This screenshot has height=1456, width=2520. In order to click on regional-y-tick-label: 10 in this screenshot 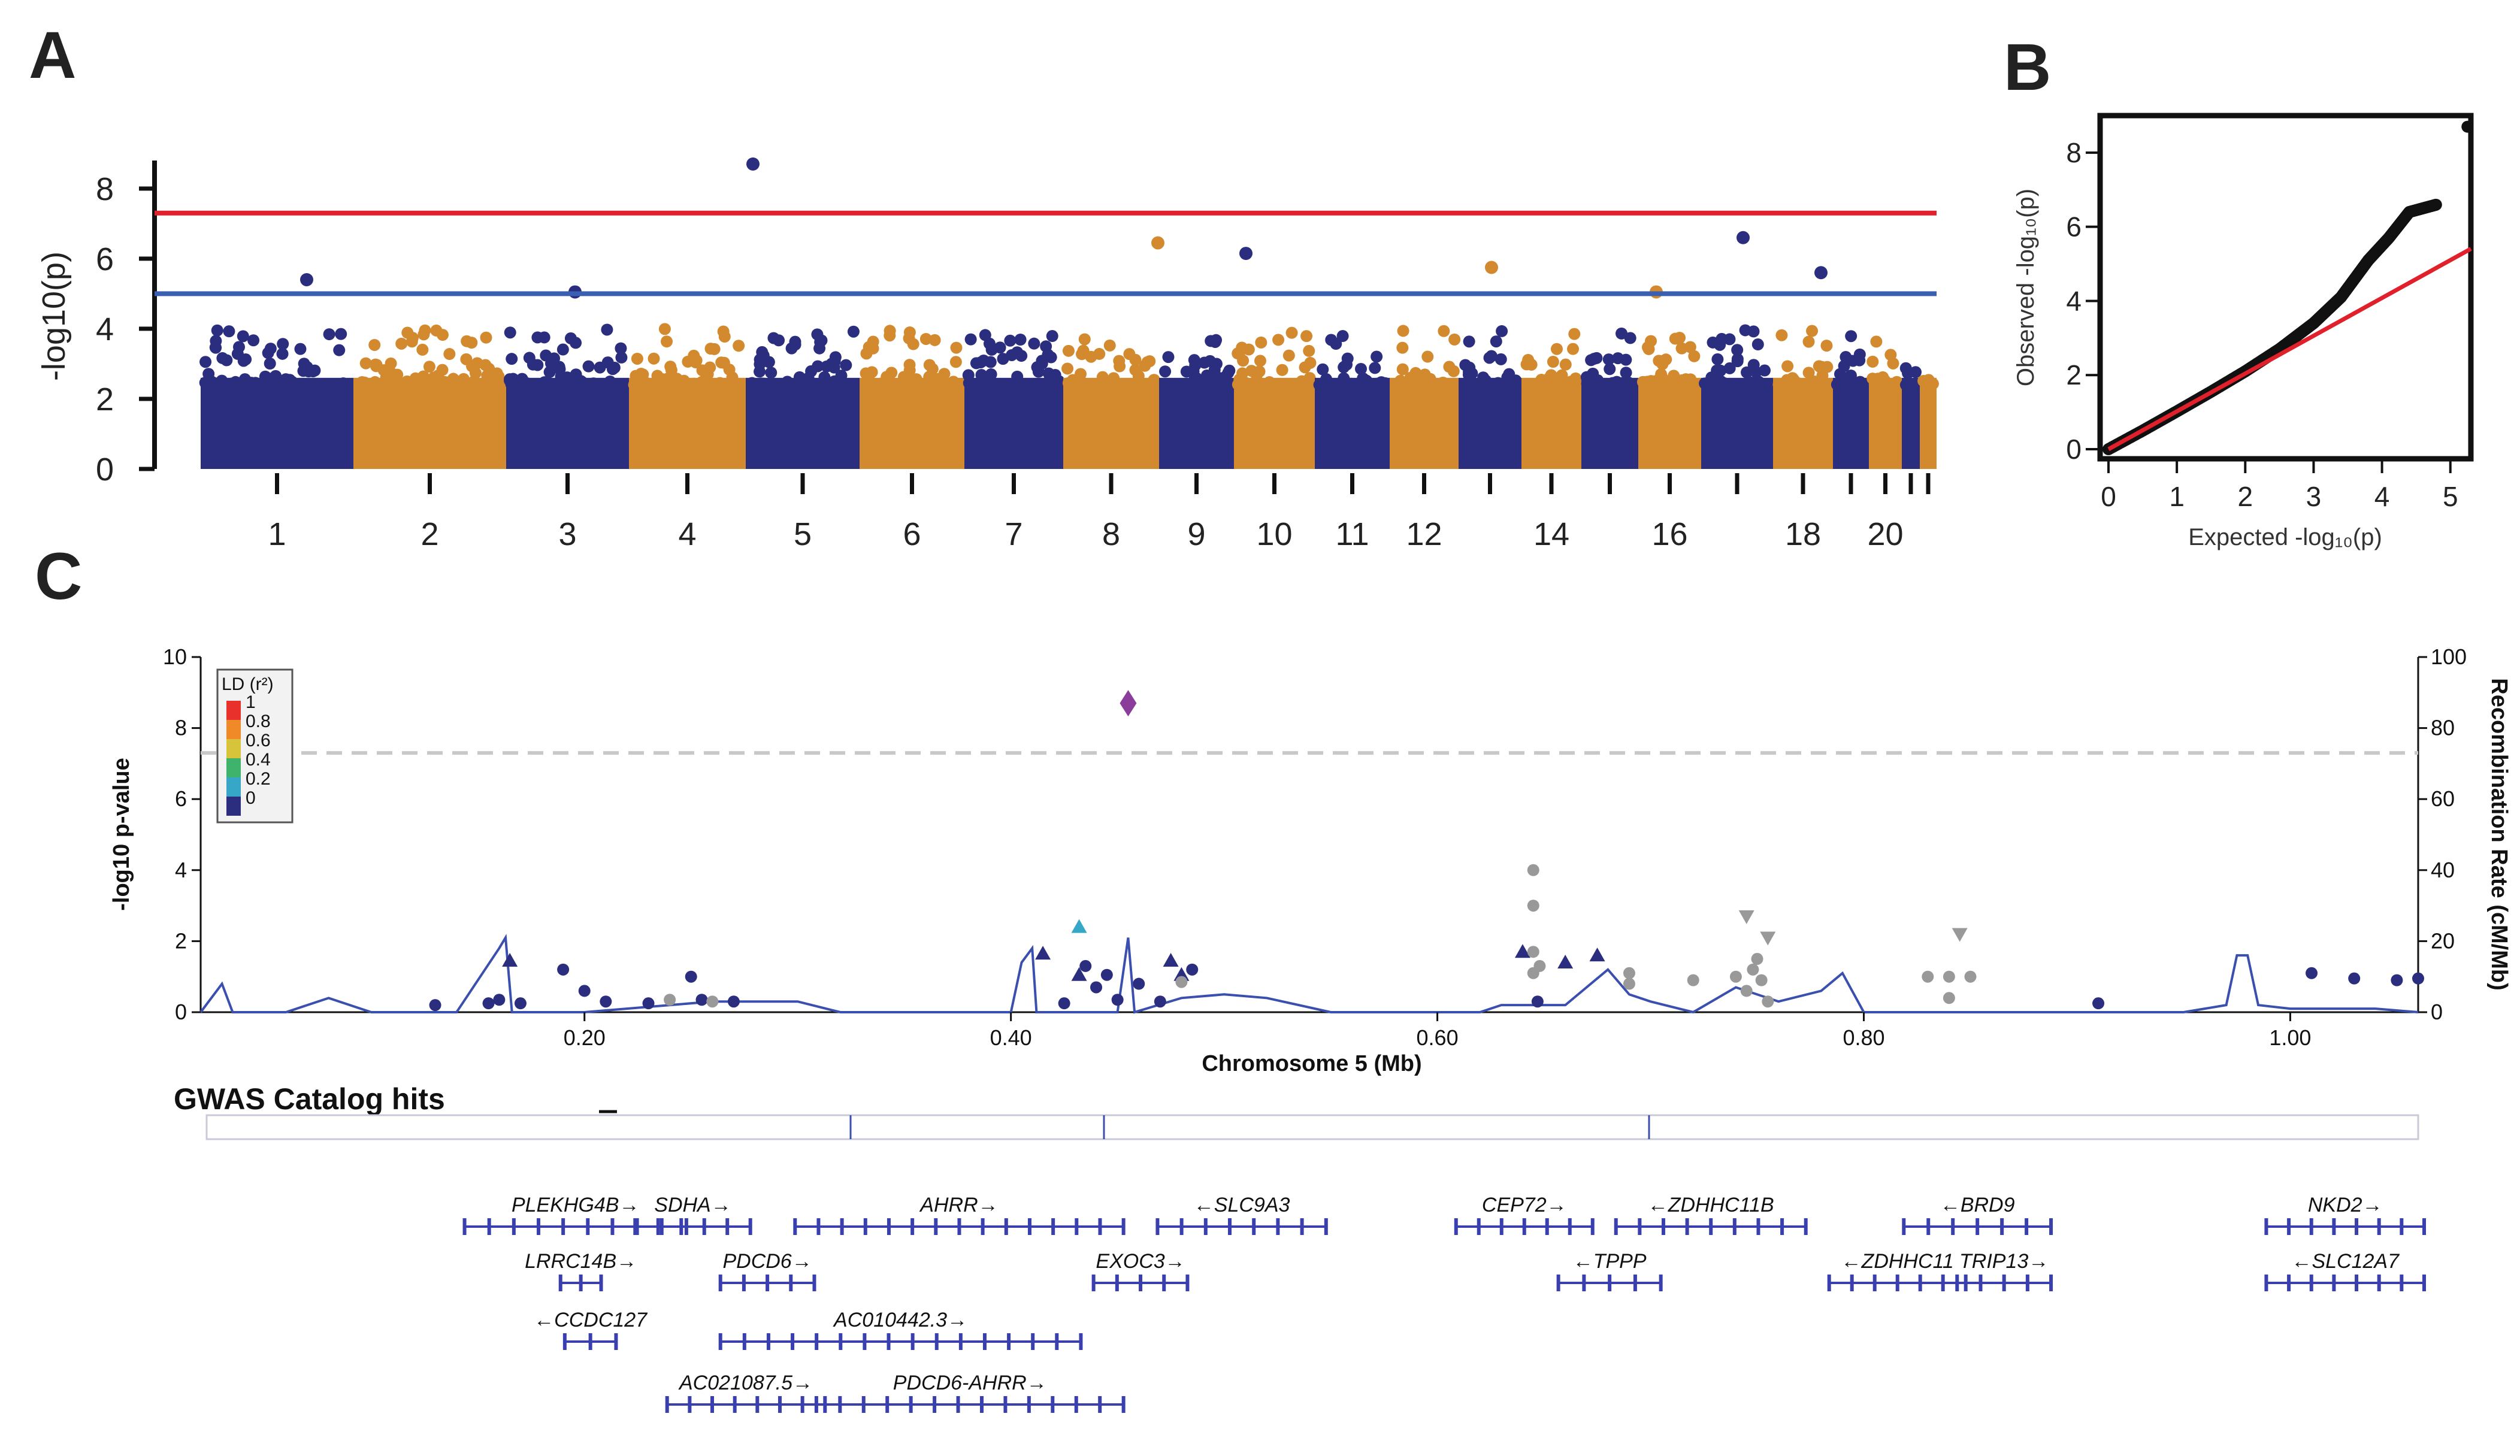, I will do `click(175, 656)`.